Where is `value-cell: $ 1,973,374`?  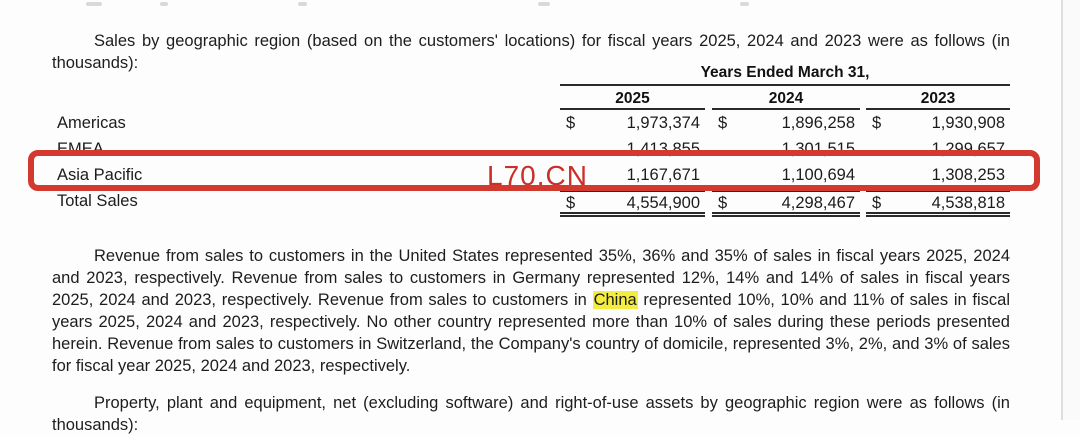
value-cell: $ 1,973,374 is located at coordinates (632, 123).